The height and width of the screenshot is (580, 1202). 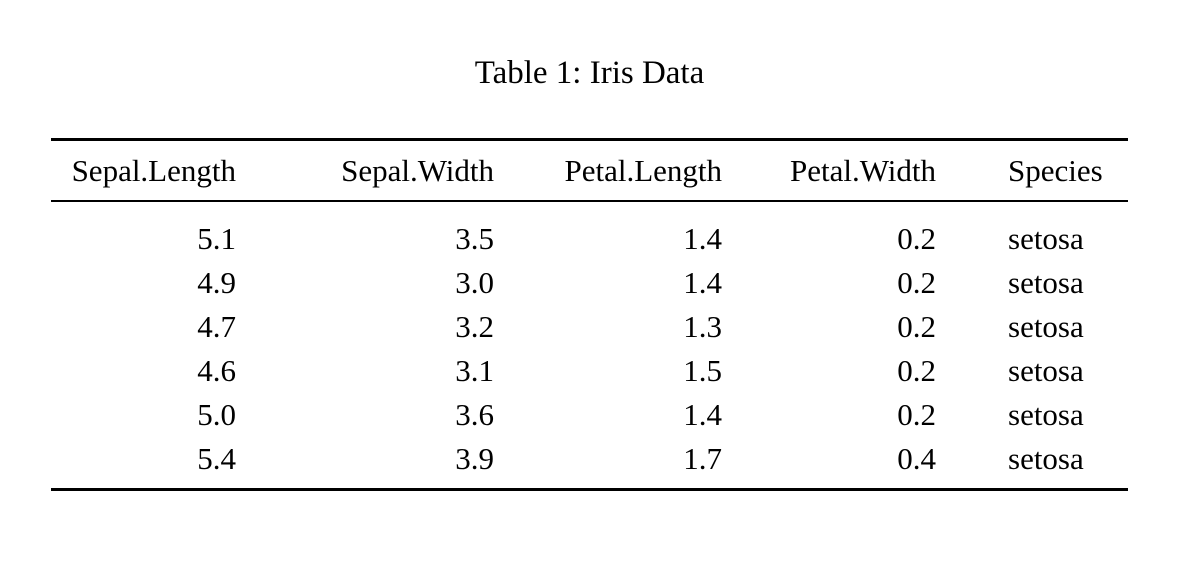 I want to click on cell-sepal-width: 3.2, so click(x=474, y=326).